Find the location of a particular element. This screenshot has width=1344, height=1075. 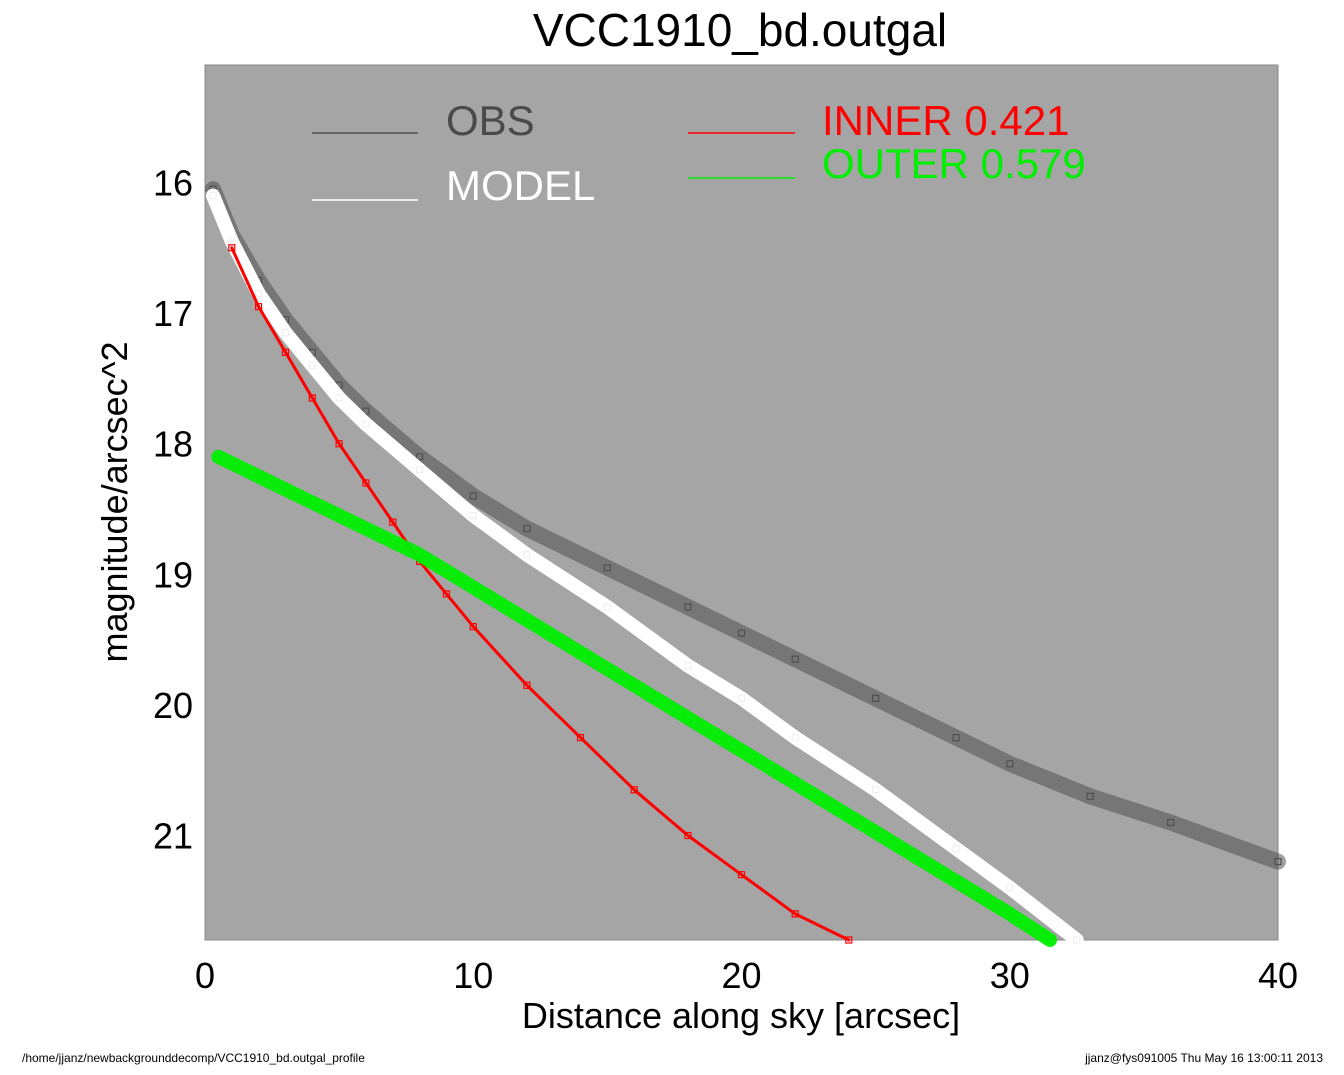

y-tick-label: 18 is located at coordinates (173, 444).